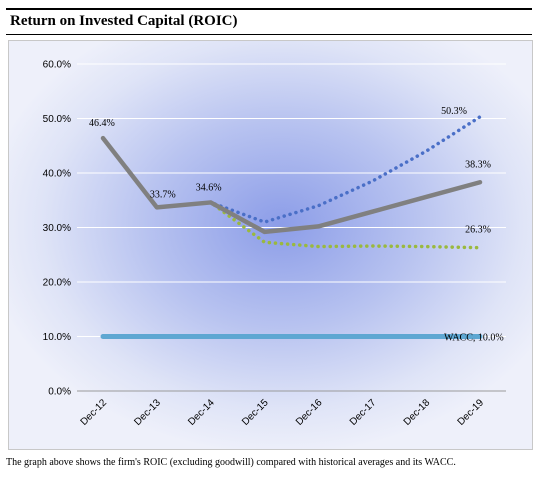 The height and width of the screenshot is (477, 543). What do you see at coordinates (291, 185) in the screenshot?
I see `series-line-roic` at bounding box center [291, 185].